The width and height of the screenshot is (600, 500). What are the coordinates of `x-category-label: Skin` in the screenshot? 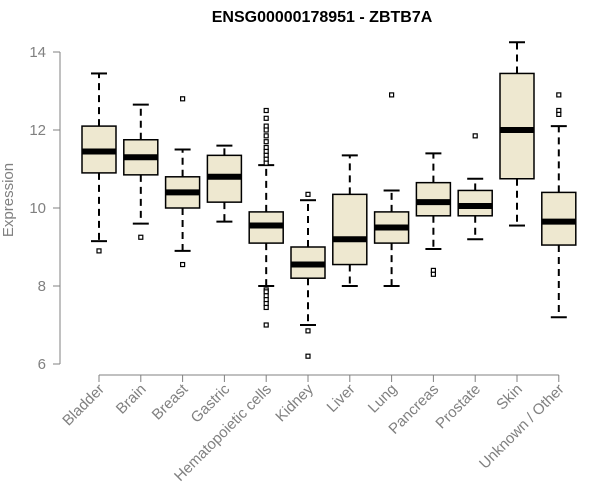 It's located at (509, 397).